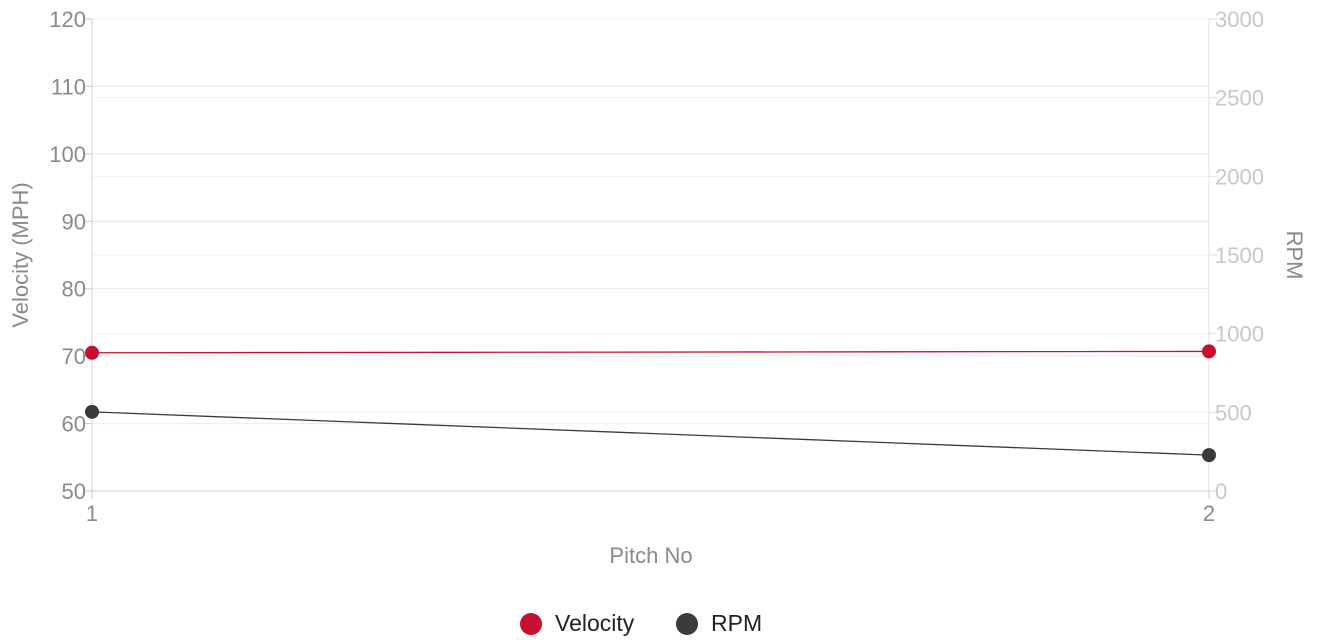 The width and height of the screenshot is (1318, 640). What do you see at coordinates (68, 86) in the screenshot?
I see `y-left-tick-label: 110` at bounding box center [68, 86].